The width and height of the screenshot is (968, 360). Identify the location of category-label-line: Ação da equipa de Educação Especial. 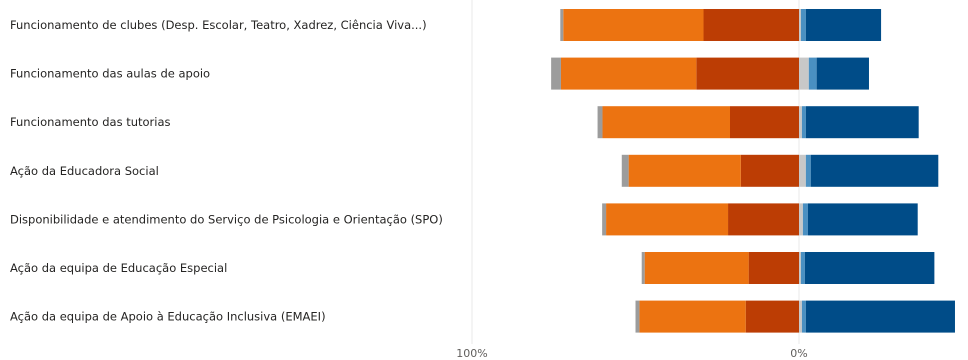
(118, 268).